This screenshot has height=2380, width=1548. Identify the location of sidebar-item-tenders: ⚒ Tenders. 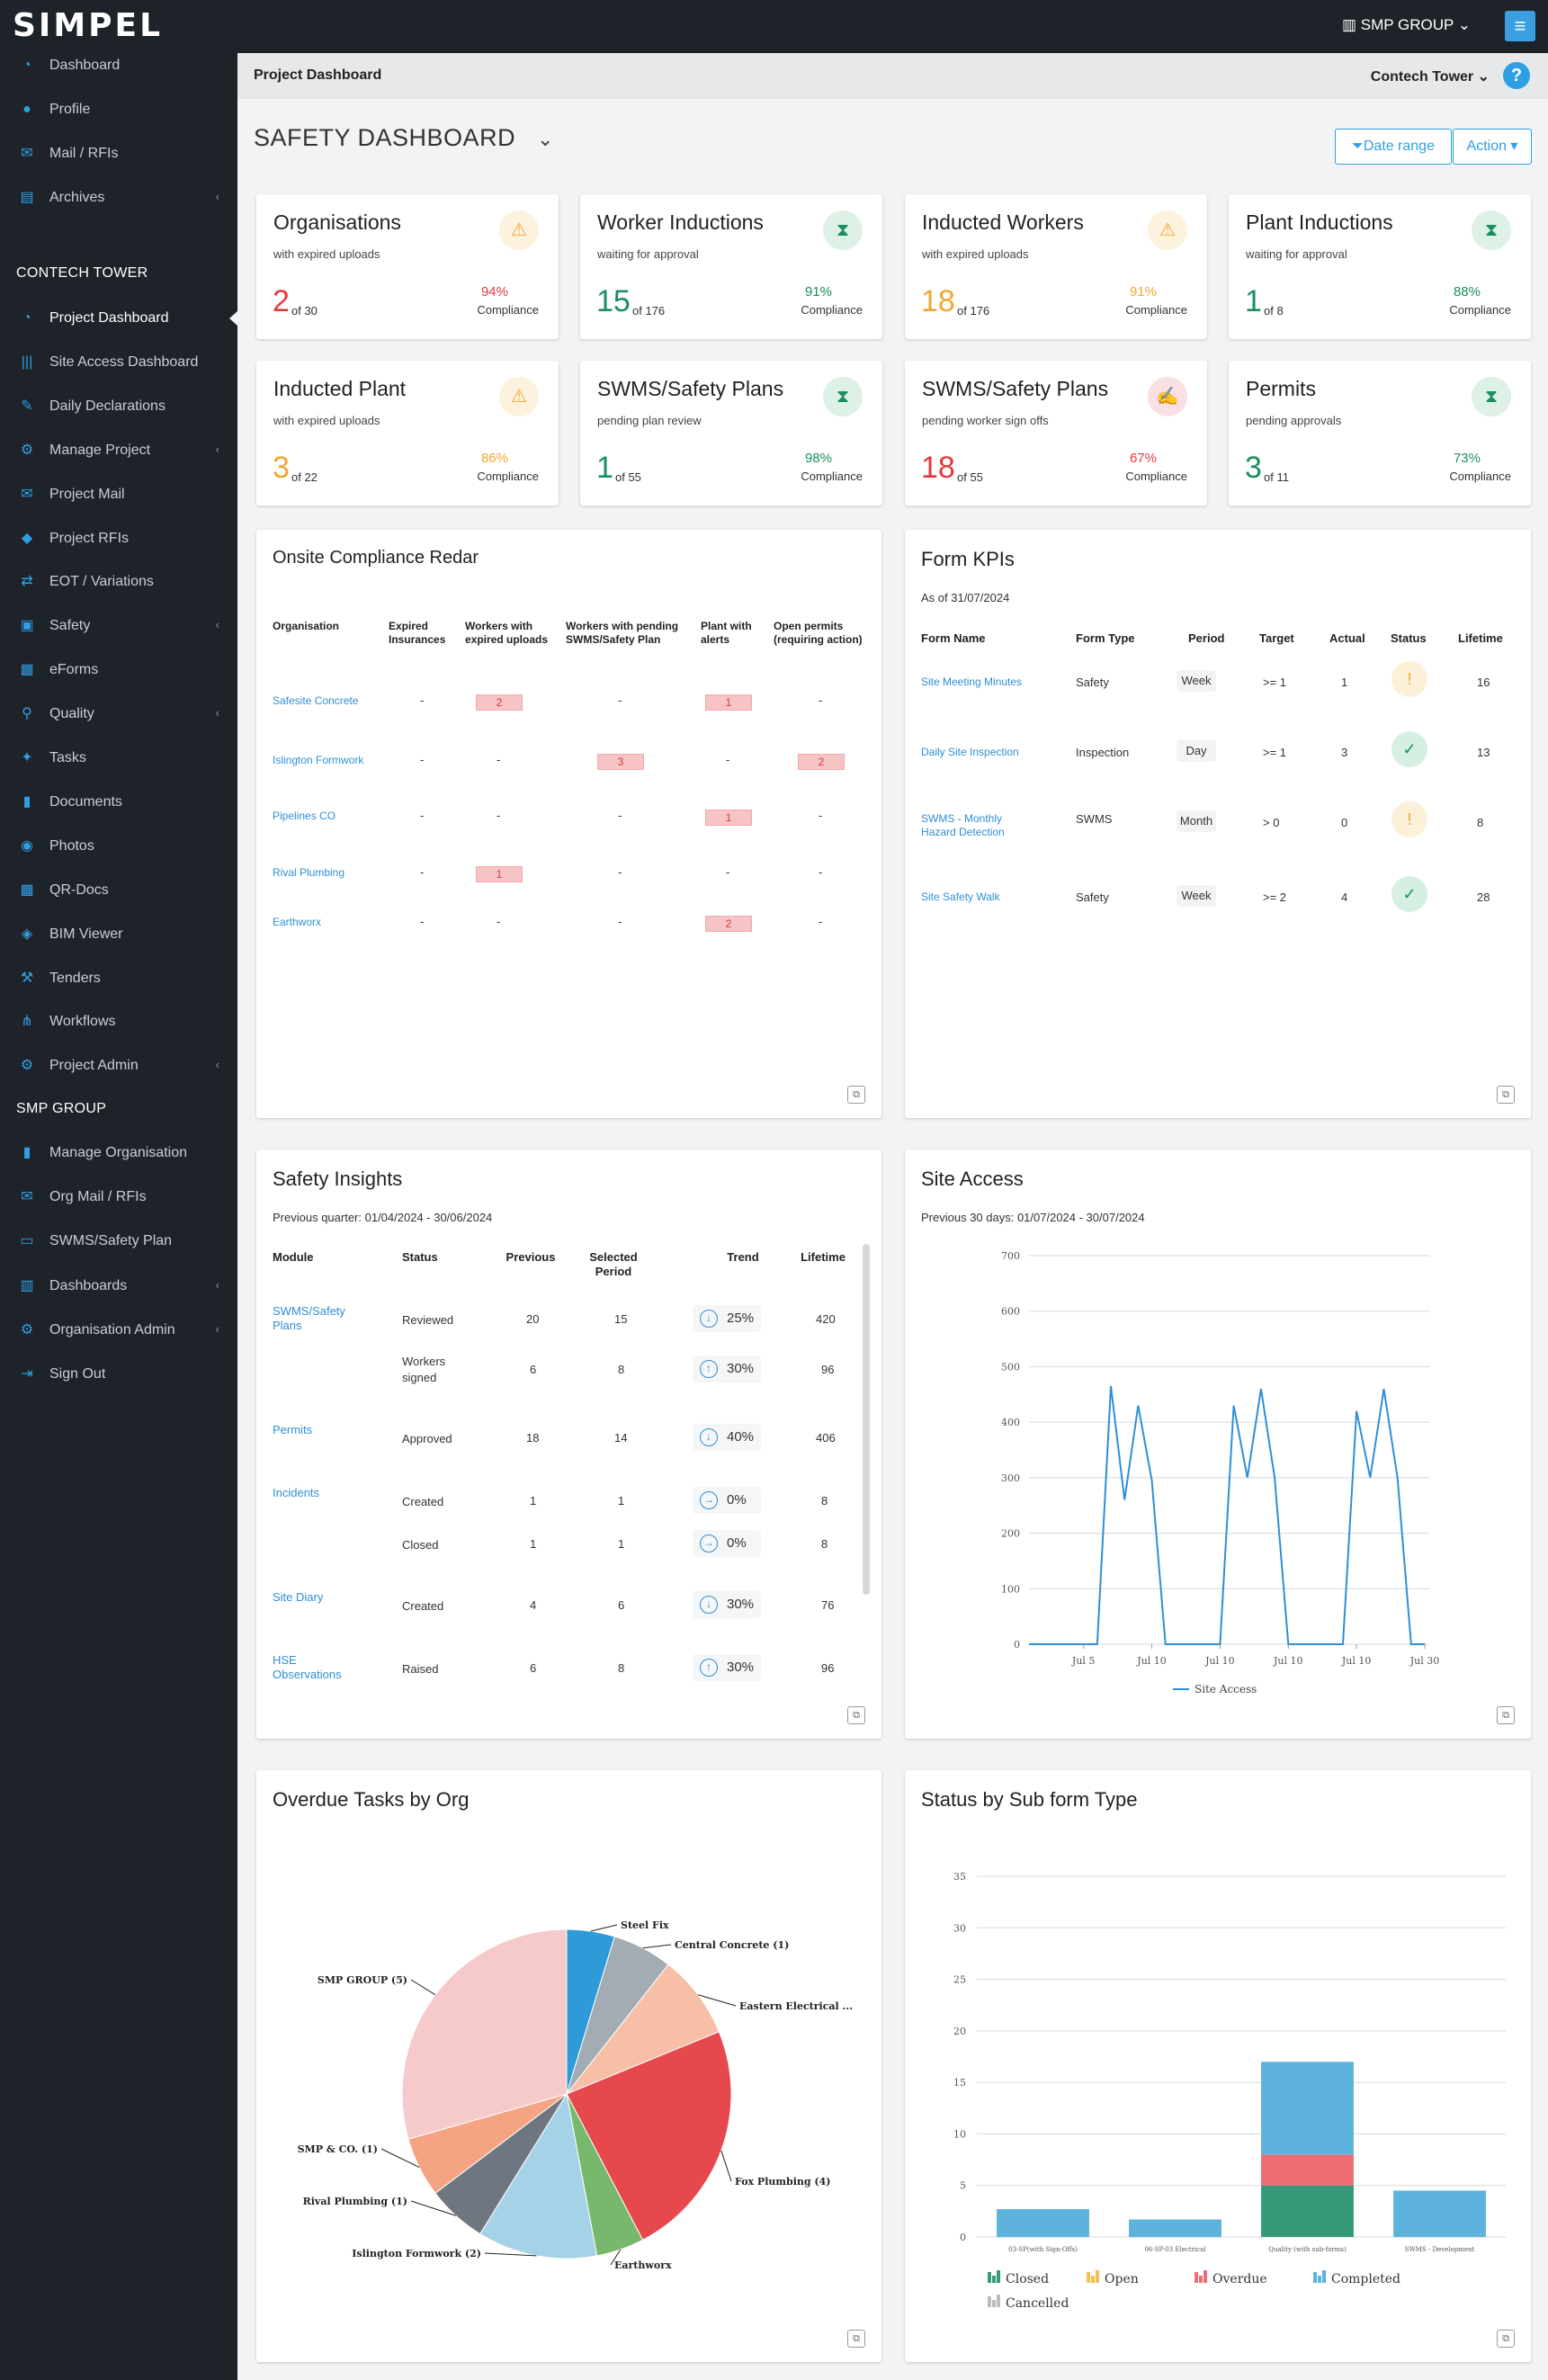
(118, 979).